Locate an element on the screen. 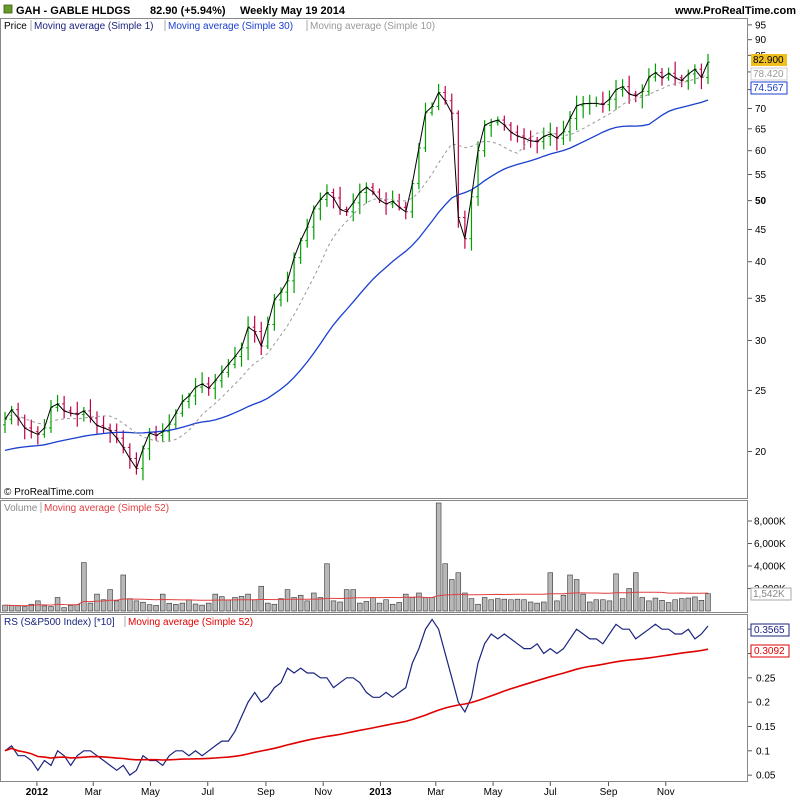 Image resolution: width=800 pixels, height=805 pixels. volume-ma-line is located at coordinates (356, 599).